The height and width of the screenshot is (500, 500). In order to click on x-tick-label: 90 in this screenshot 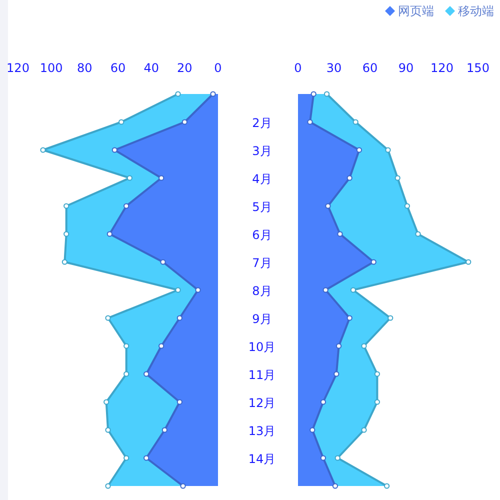, I will do `click(406, 68)`.